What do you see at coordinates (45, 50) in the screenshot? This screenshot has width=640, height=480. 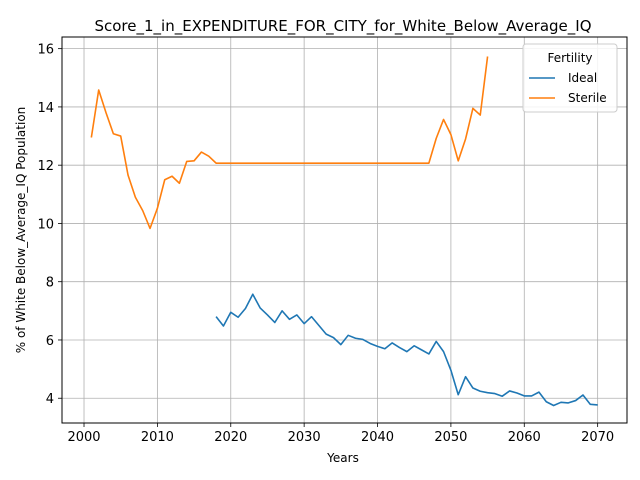 I see `y-tick-label: 16` at bounding box center [45, 50].